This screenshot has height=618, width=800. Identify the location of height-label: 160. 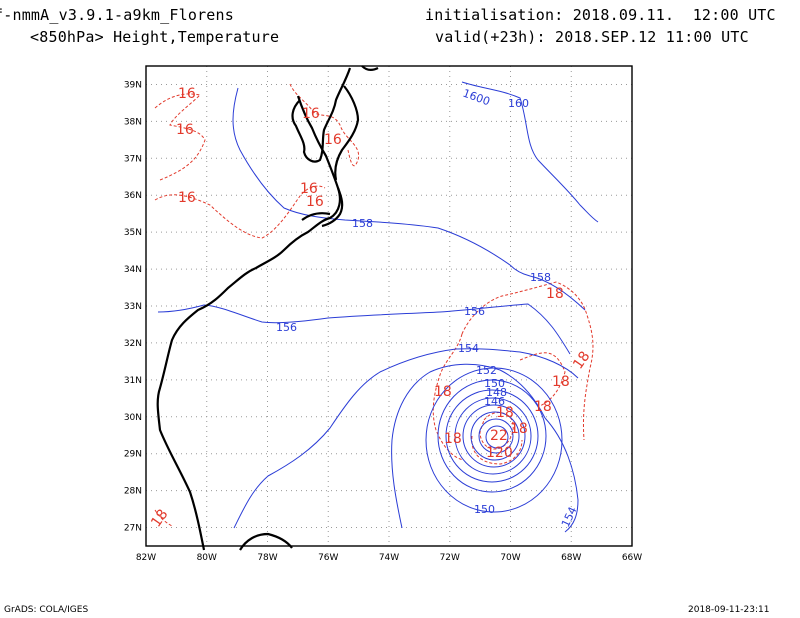
(518, 103).